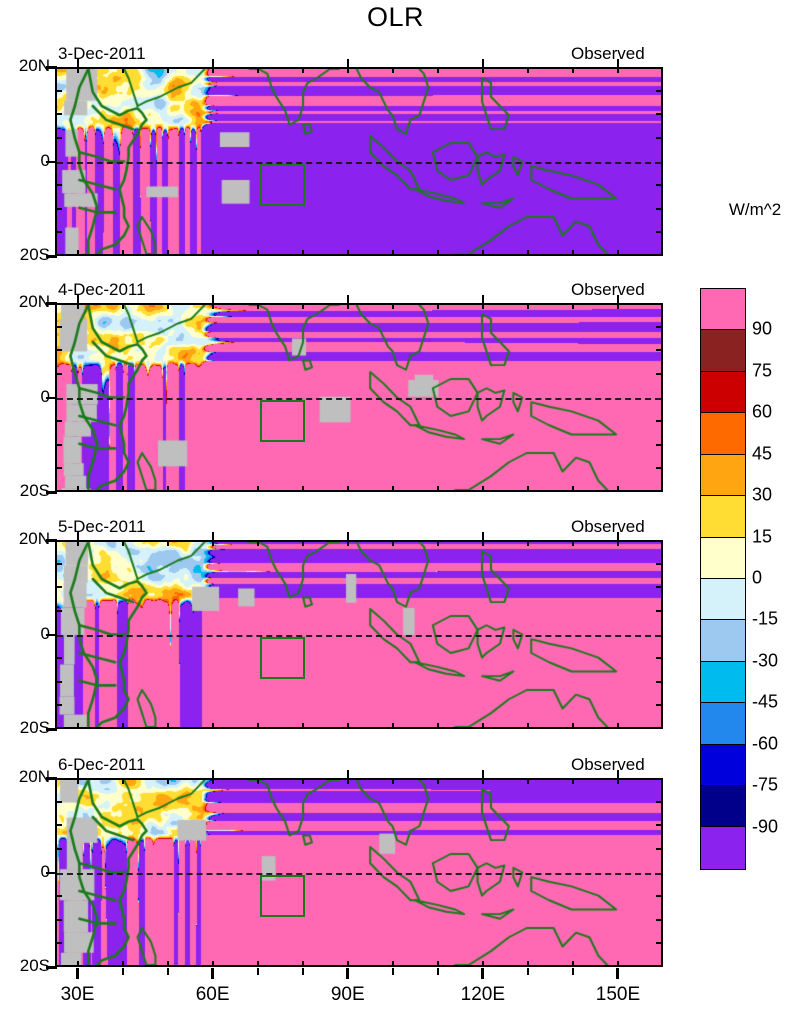 Image resolution: width=791 pixels, height=1013 pixels. What do you see at coordinates (762, 370) in the screenshot?
I see `colorbar-tick-label: 75` at bounding box center [762, 370].